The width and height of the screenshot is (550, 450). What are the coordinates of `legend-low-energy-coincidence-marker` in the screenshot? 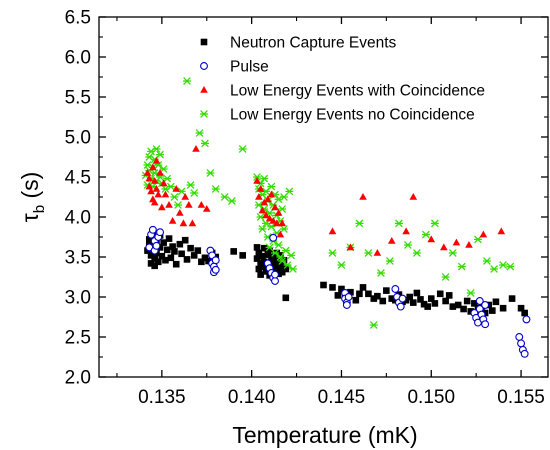 It's located at (204, 89).